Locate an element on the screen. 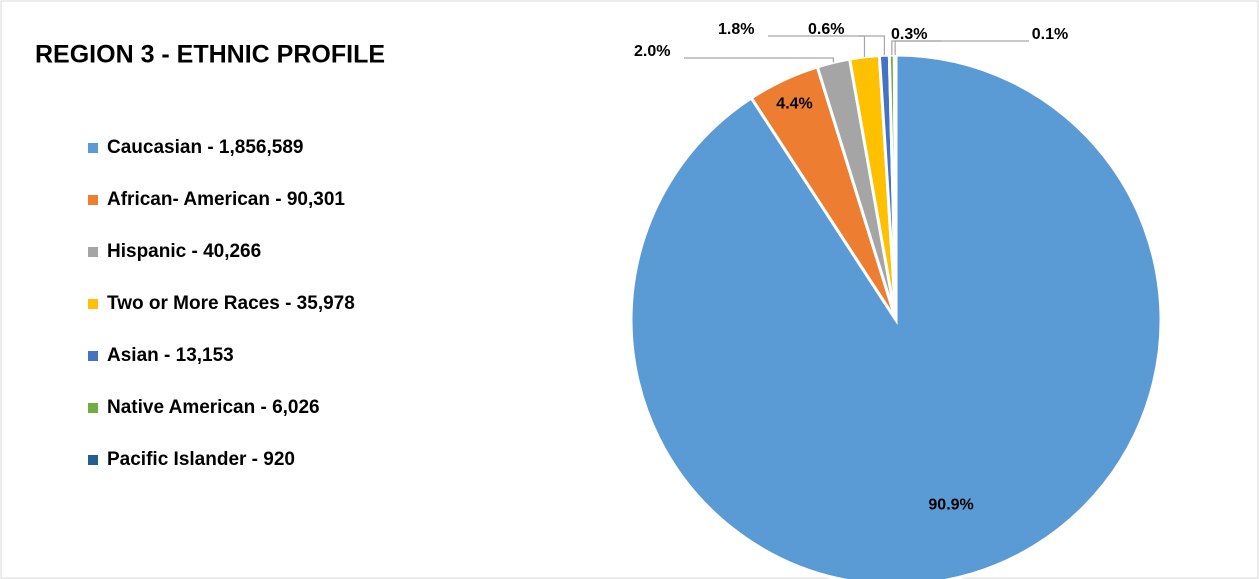  legend-label: Asian - 13,153 is located at coordinates (170, 355).